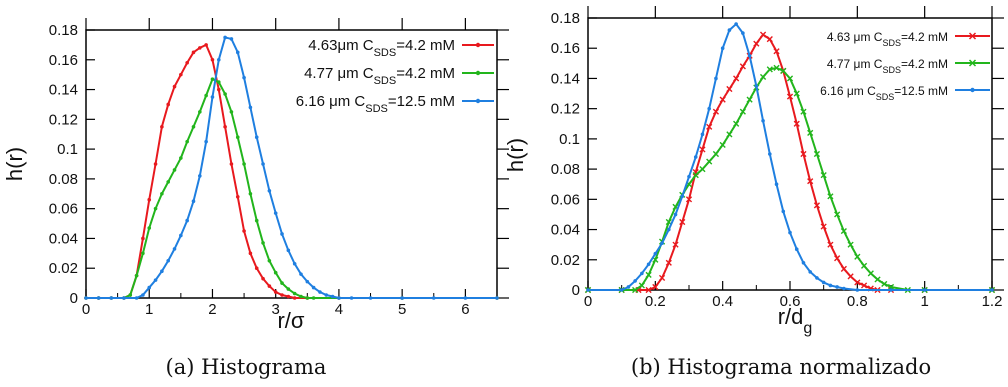  Describe the element at coordinates (887, 66) in the screenshot. I see `legend-label: 4.77 μm CSDS=4.2 mM` at that location.